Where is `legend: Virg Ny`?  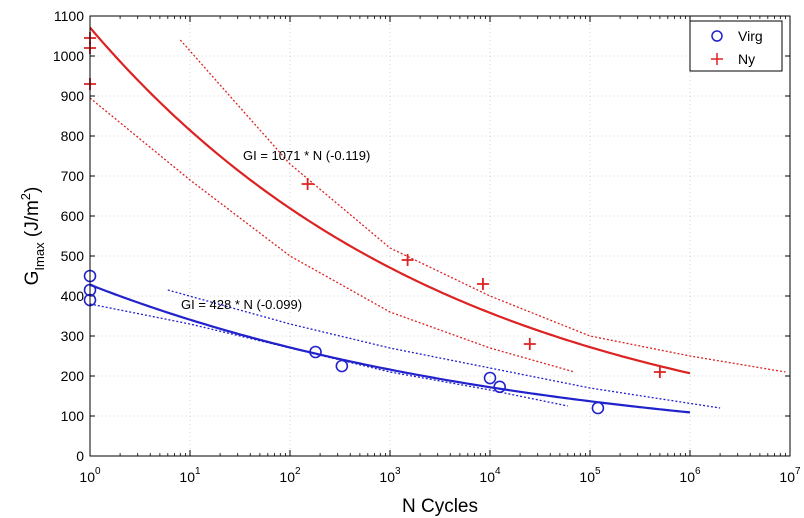 legend: Virg Ny is located at coordinates (736, 46).